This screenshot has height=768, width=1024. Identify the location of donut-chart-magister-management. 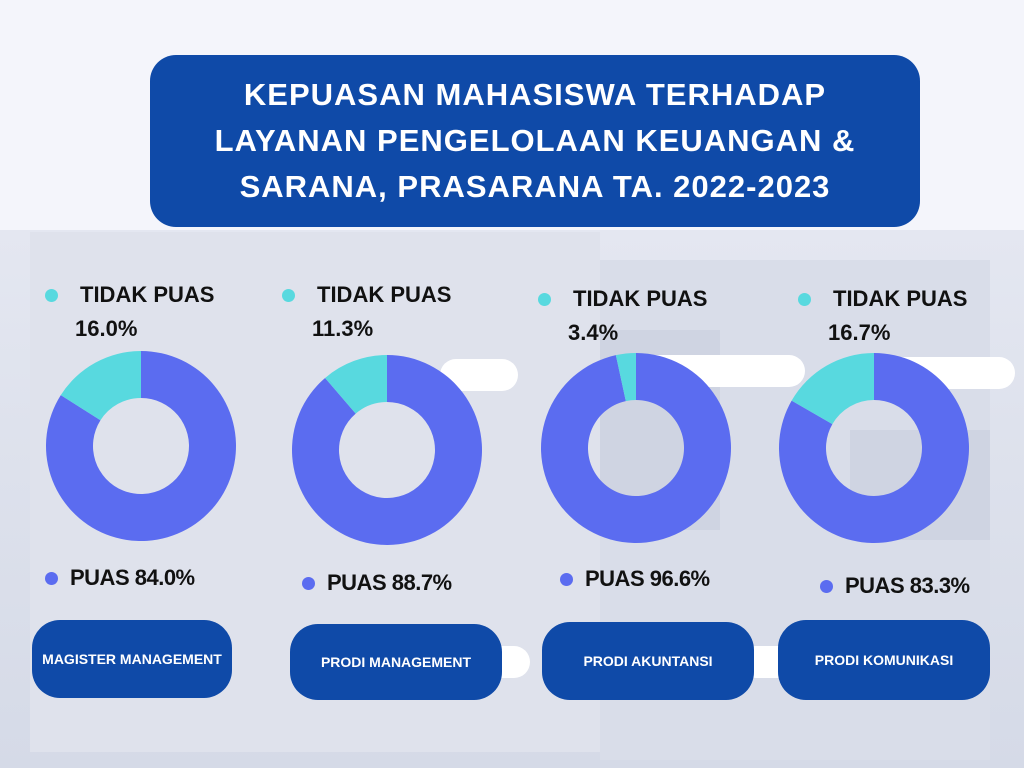
(140, 446).